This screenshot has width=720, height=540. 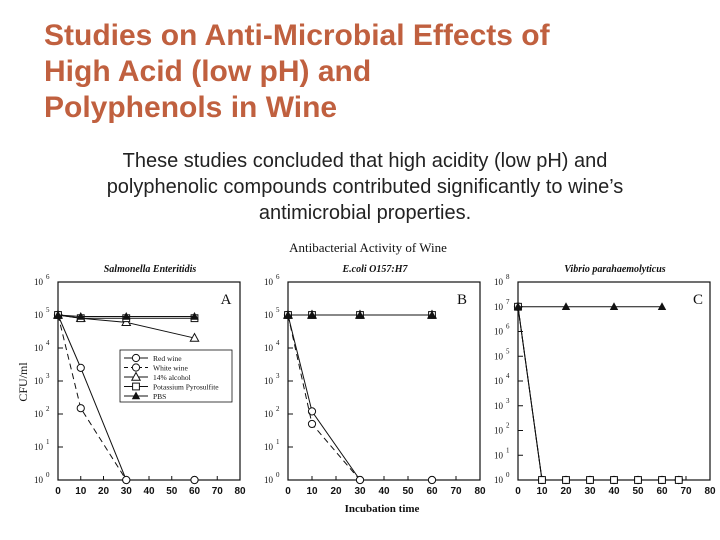 I want to click on x-tick-label: 30, so click(x=590, y=491).